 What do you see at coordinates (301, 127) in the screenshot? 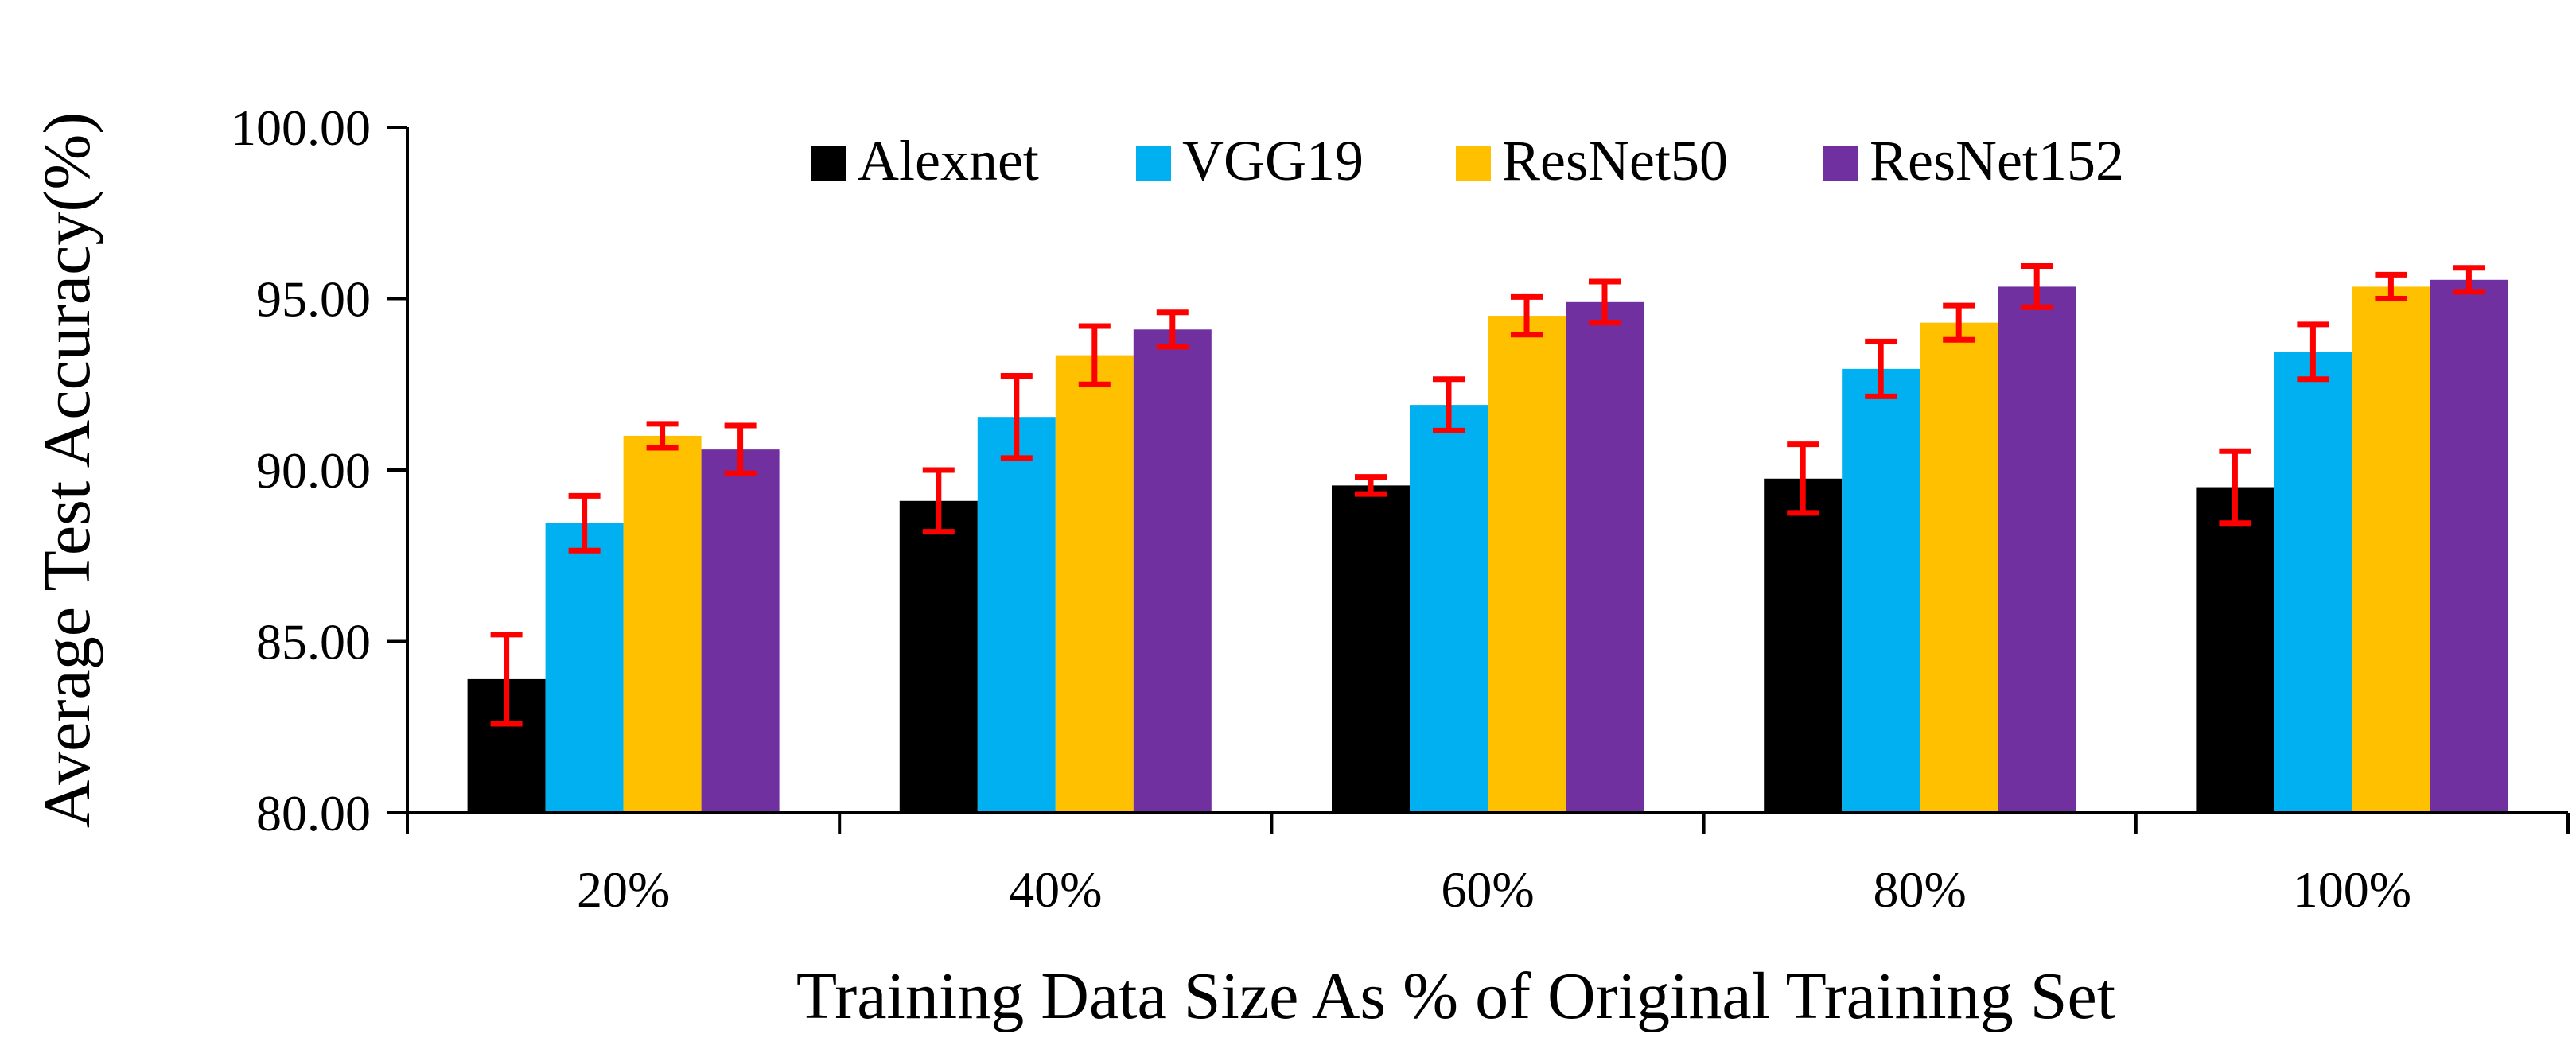
I see `y-tick-label: 100.00` at bounding box center [301, 127].